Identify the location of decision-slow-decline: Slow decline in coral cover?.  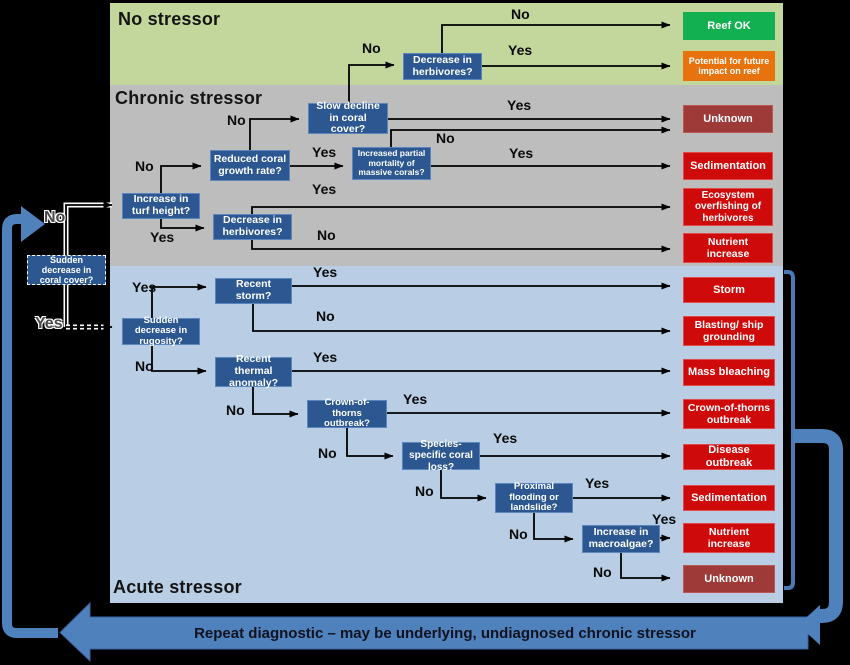
(348, 117).